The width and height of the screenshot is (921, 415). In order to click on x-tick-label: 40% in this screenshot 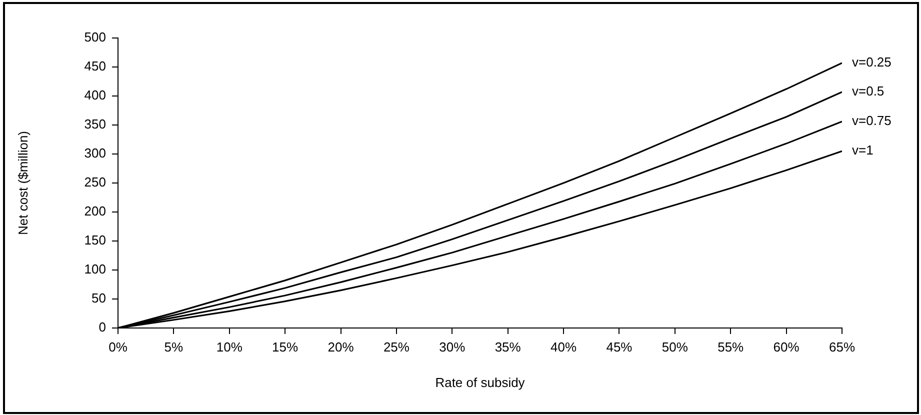, I will do `click(563, 346)`.